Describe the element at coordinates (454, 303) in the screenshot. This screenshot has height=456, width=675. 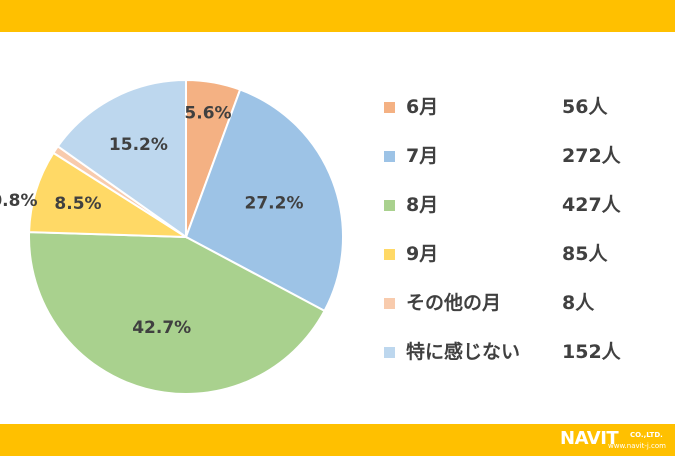
I see `legend-label-other-months: その他の月` at that location.